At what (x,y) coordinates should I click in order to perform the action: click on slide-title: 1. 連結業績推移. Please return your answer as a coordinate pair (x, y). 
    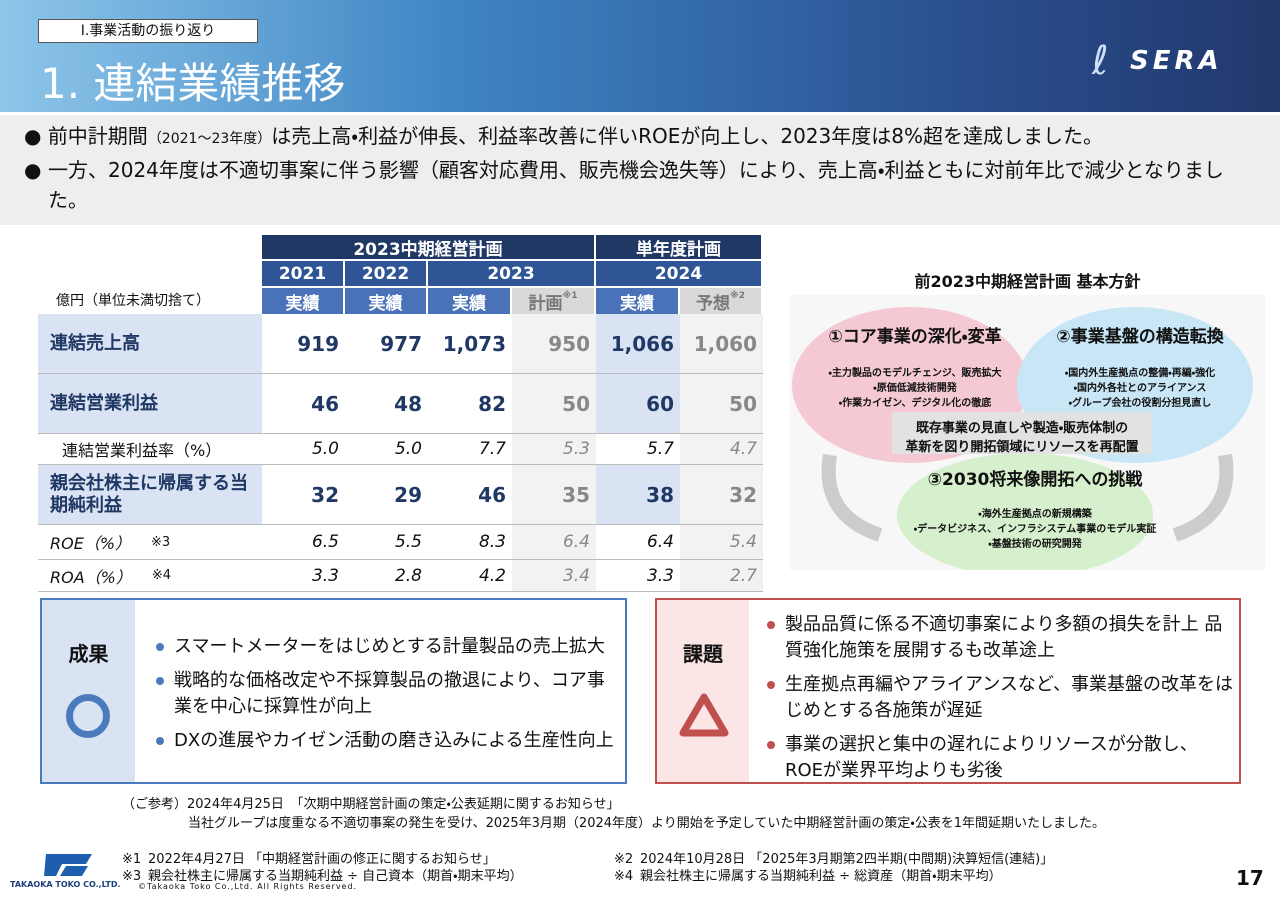
    Looking at the image, I should click on (193, 83).